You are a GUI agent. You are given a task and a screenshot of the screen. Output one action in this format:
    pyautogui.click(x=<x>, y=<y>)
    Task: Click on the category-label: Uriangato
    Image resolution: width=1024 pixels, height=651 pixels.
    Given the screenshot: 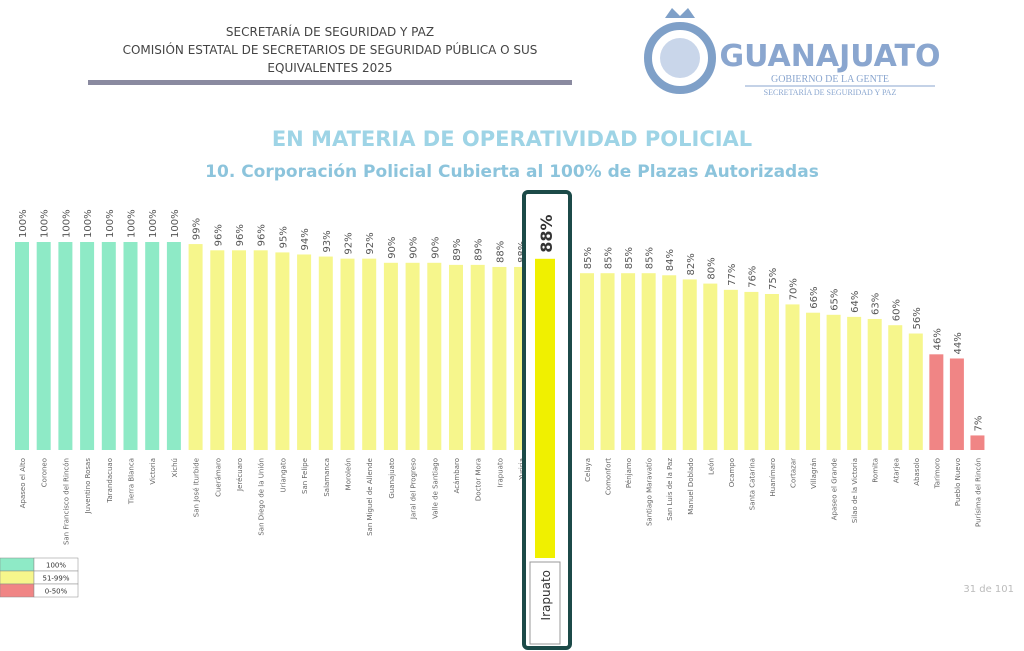 What is the action you would take?
    pyautogui.click(x=283, y=475)
    